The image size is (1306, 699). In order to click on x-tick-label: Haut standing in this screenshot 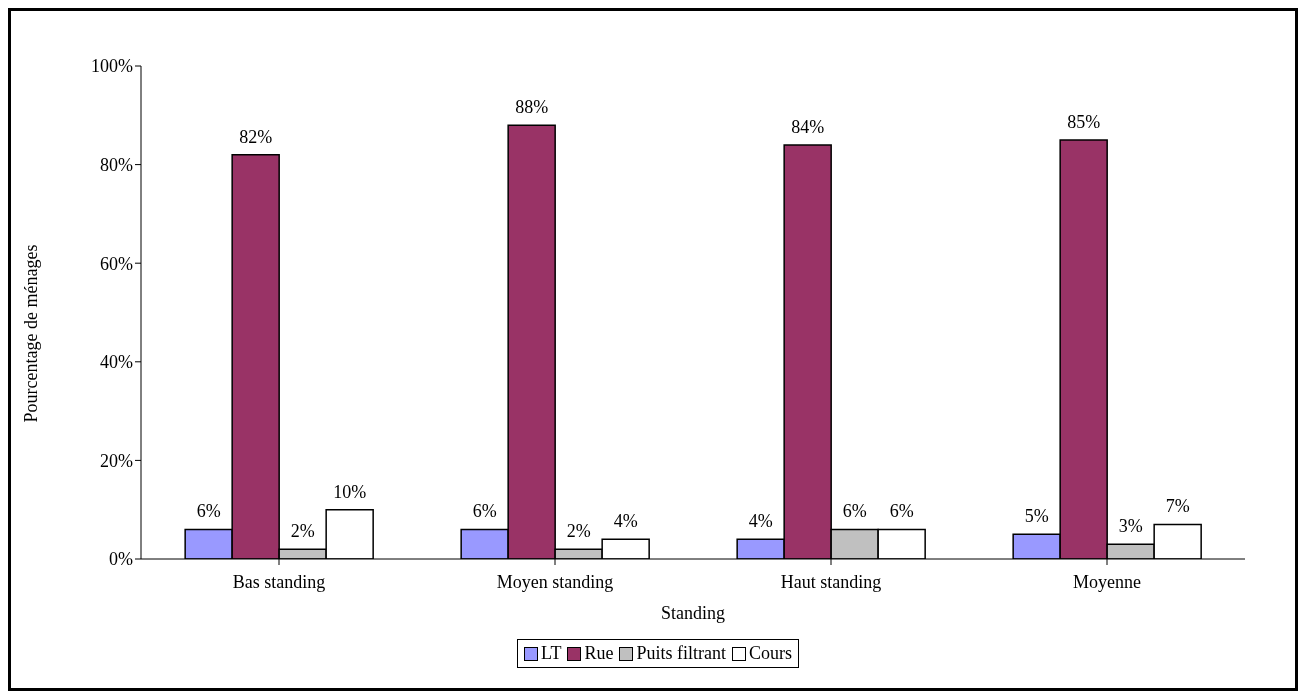, I will do `click(831, 581)`.